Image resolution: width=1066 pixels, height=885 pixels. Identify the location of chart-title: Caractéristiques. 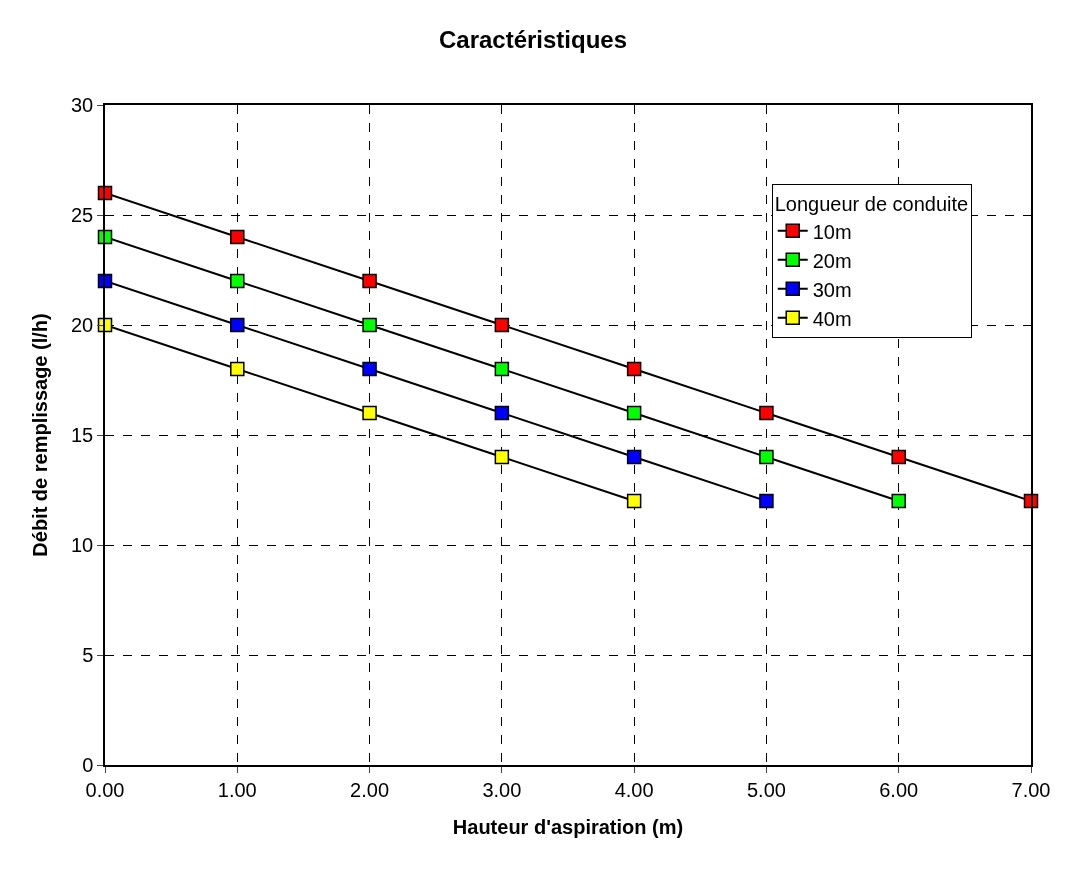
(533, 39).